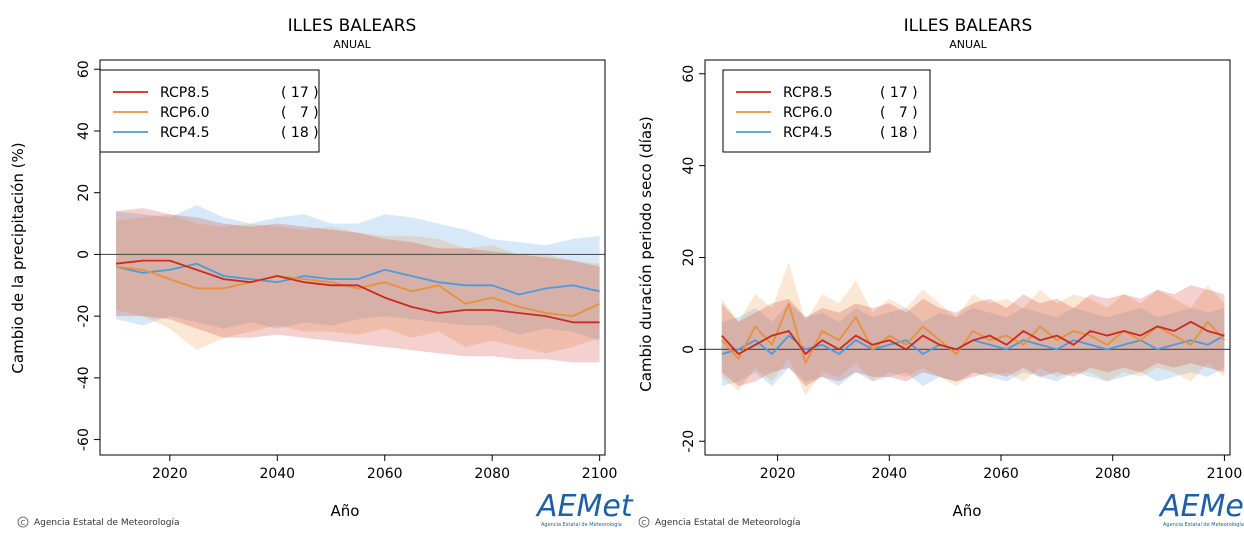  What do you see at coordinates (357, 279) in the screenshot?
I see `line-rcp45` at bounding box center [357, 279].